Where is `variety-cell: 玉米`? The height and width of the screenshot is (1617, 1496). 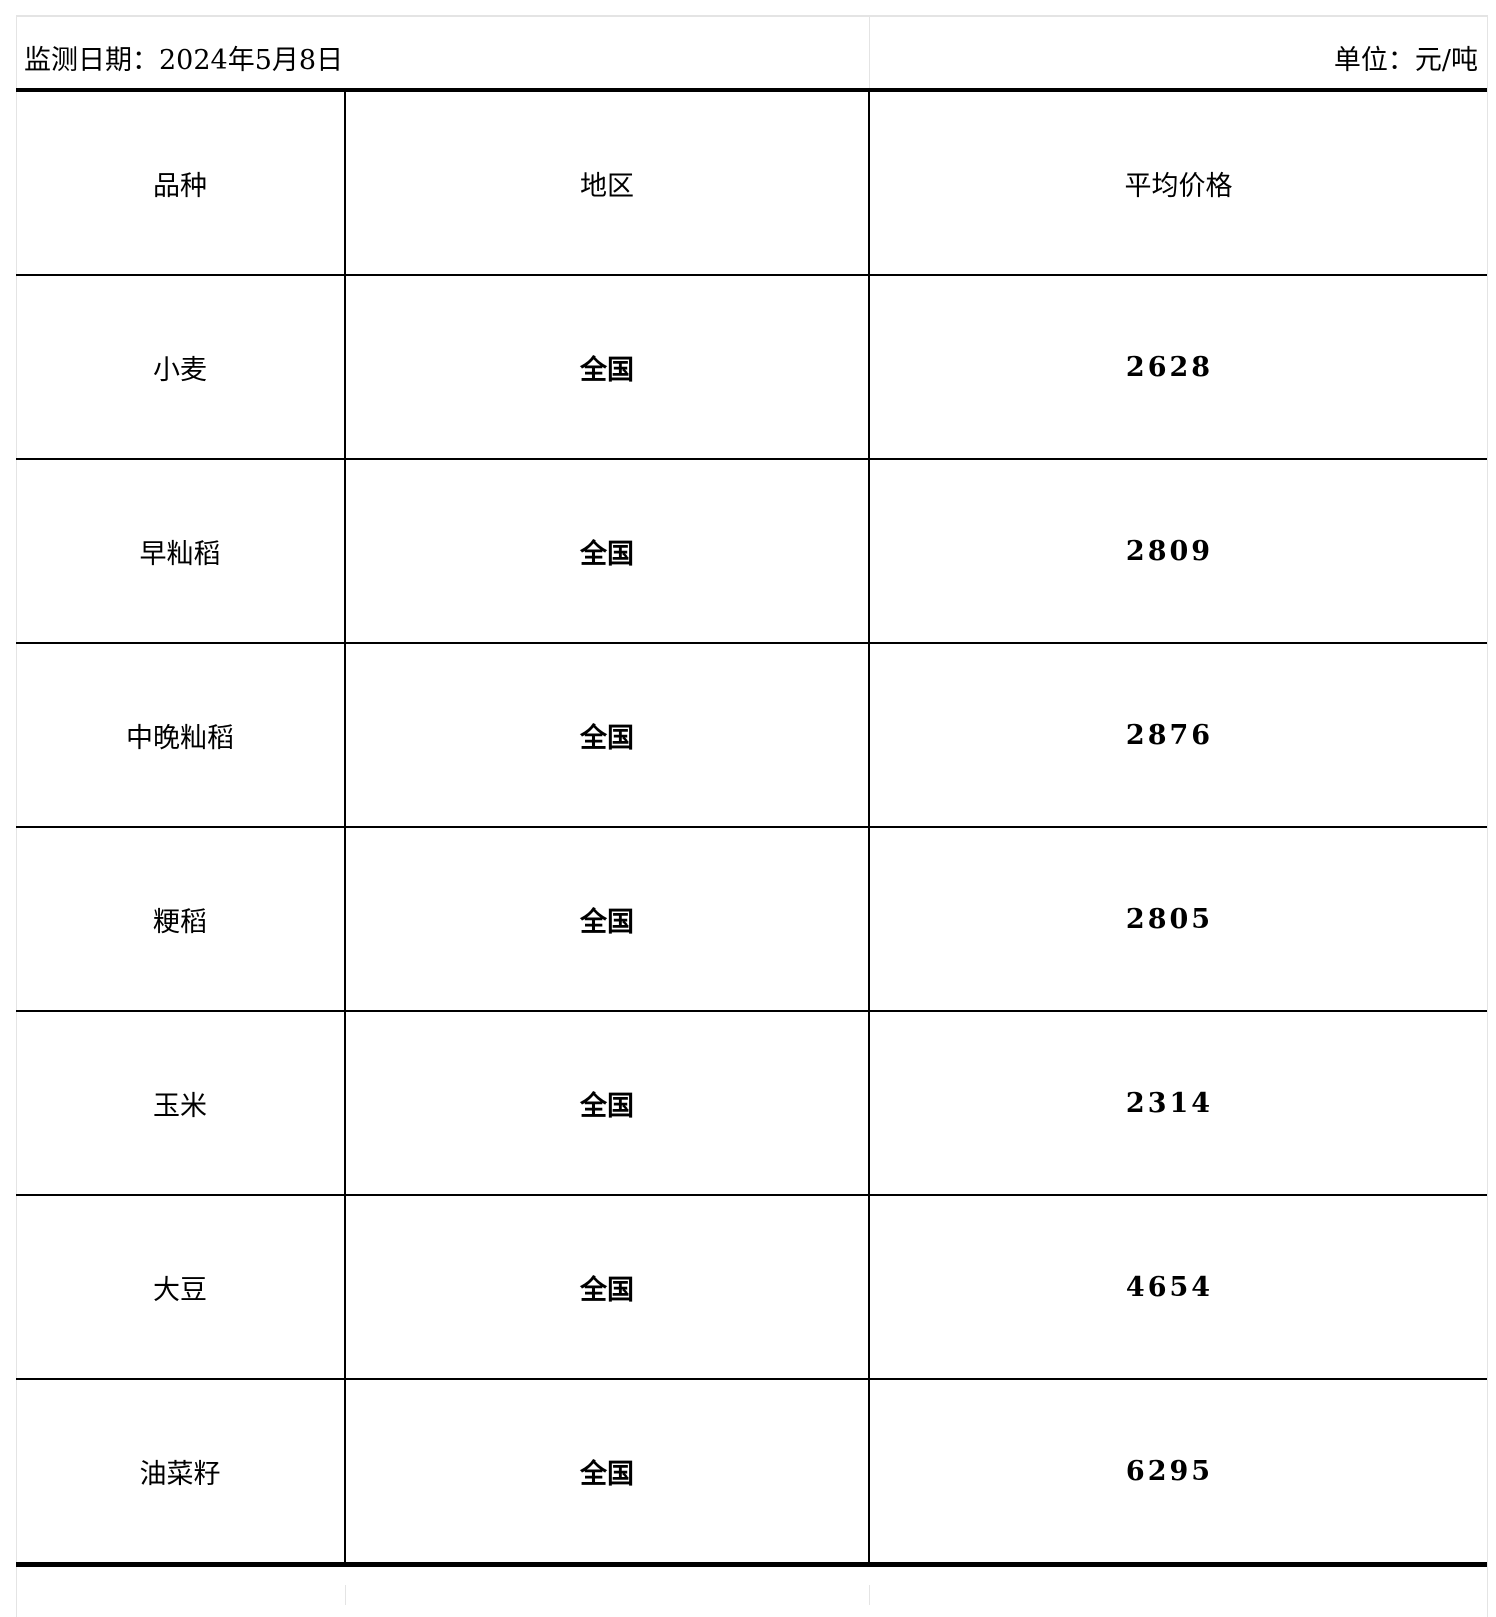
variety-cell: 玉米 is located at coordinates (181, 1103).